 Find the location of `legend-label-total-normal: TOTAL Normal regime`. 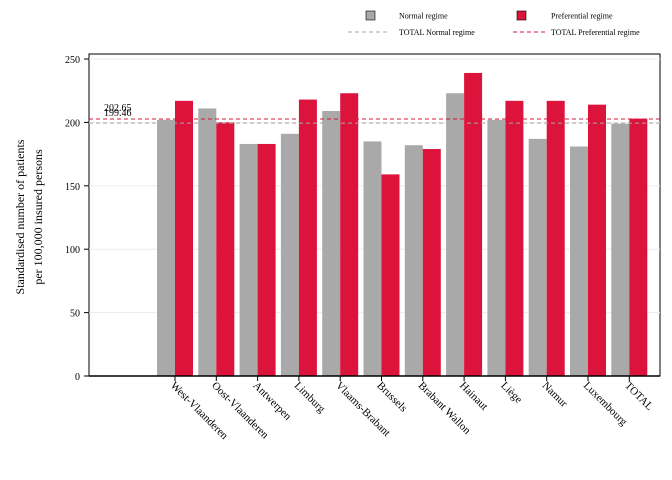

legend-label-total-normal: TOTAL Normal regime is located at coordinates (437, 32).